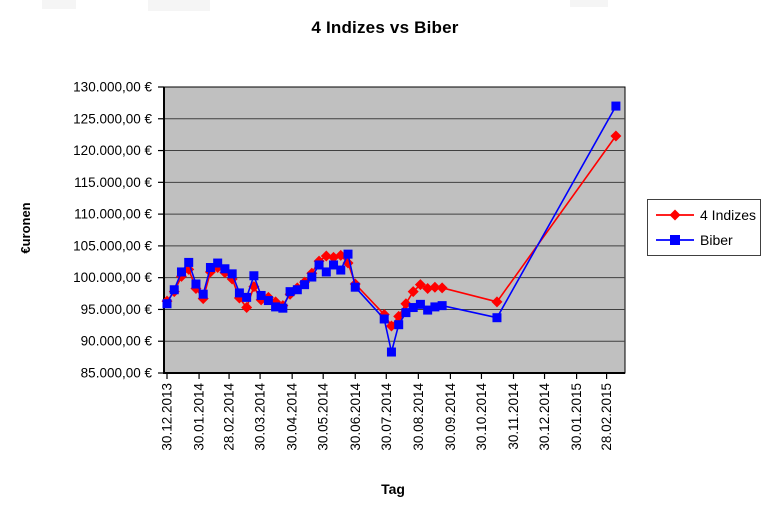  I want to click on legend-item-biber: Biber, so click(707, 240).